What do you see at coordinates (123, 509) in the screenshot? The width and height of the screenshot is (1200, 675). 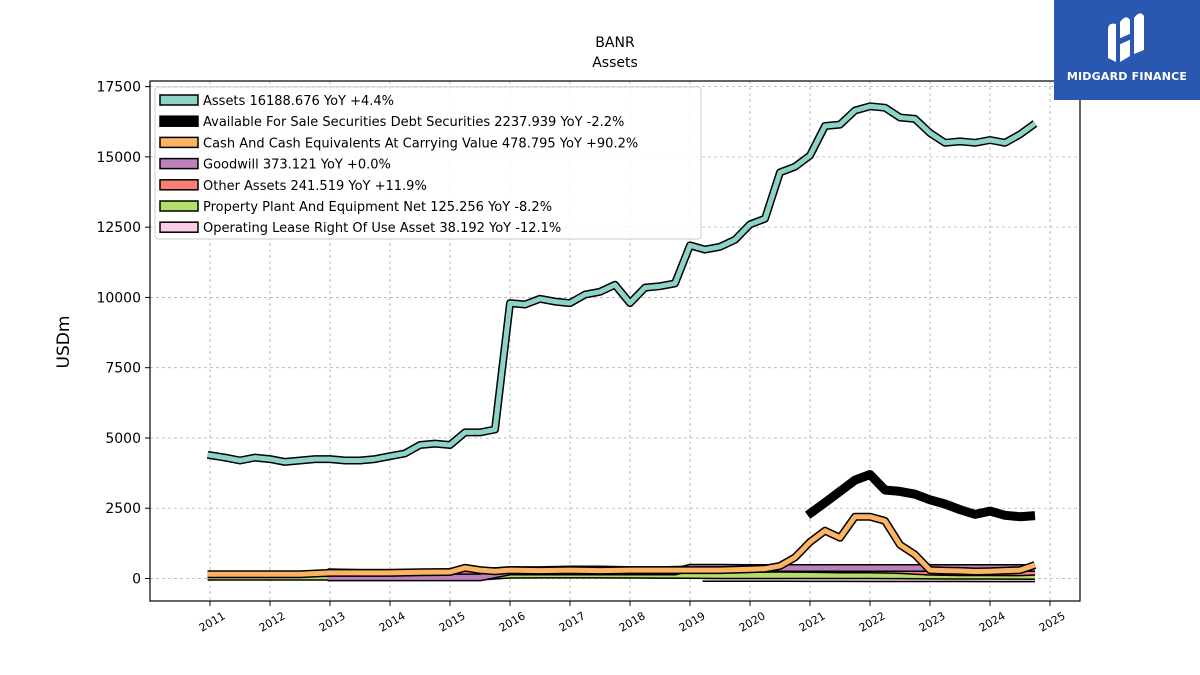 I see `y-tick-label: 2500` at bounding box center [123, 509].